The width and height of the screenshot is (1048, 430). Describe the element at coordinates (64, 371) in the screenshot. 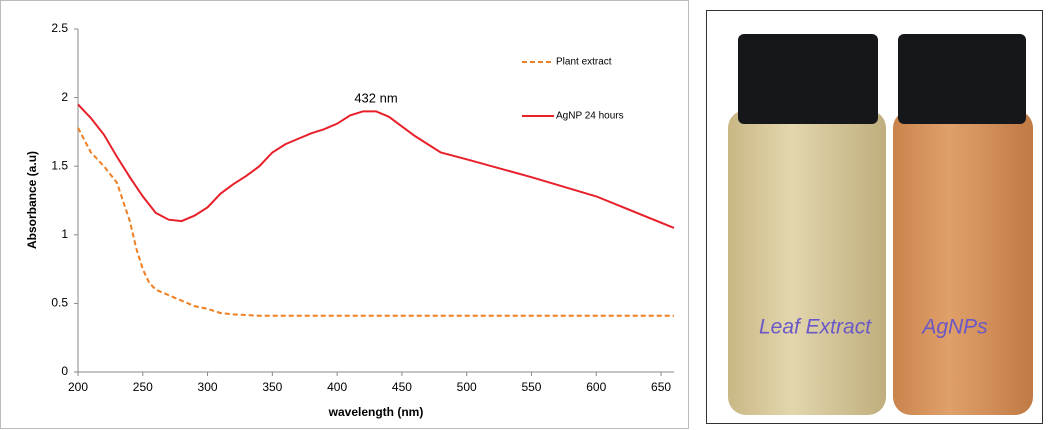

I see `y-tick-label: 0` at that location.